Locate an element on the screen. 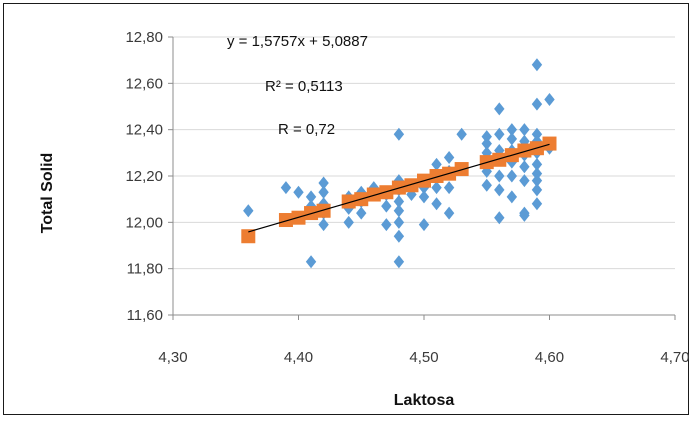 This screenshot has width=694, height=421. r-squared-label: R² = 0,5113 is located at coordinates (304, 86).